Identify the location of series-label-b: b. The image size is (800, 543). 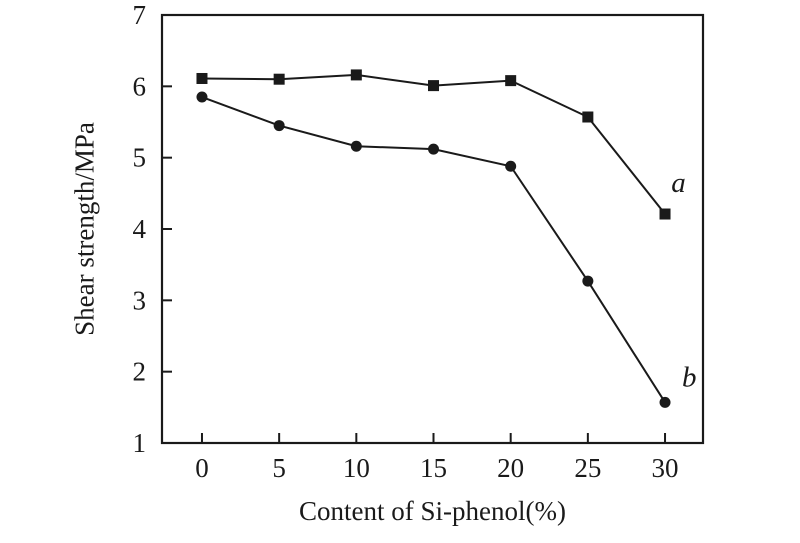
(689, 378).